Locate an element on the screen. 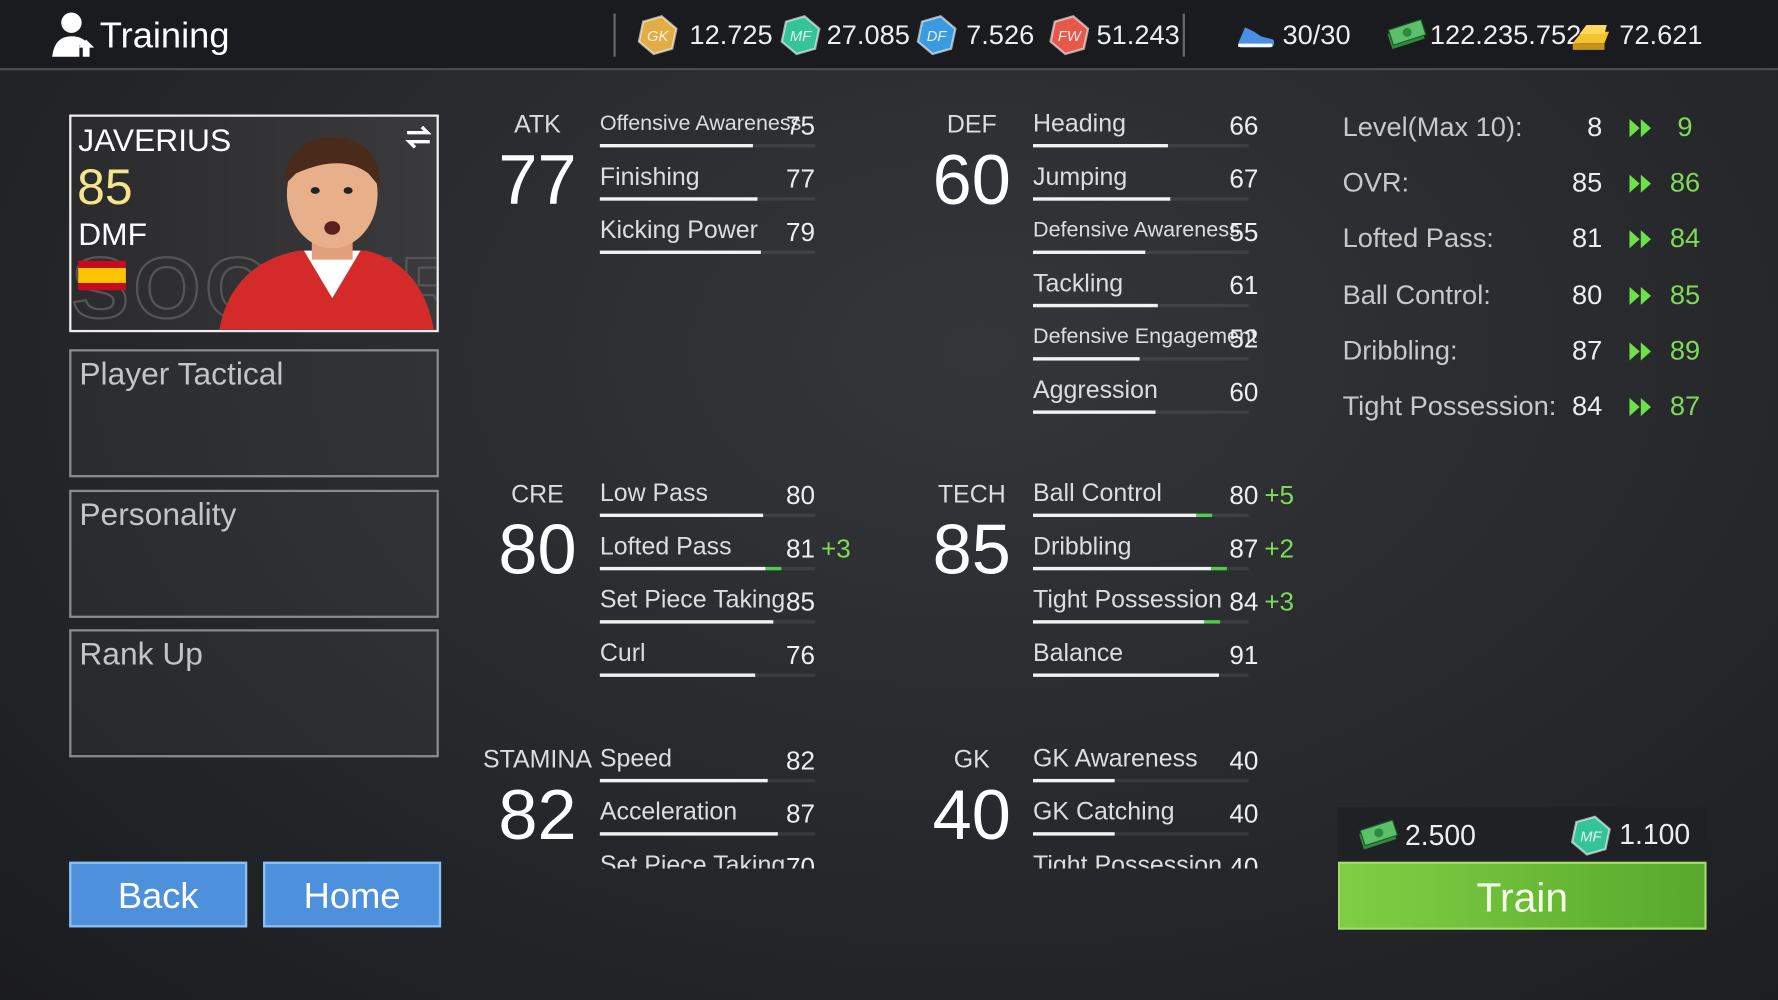 This screenshot has width=1778, height=1000. stat-name: Ball Control is located at coordinates (1097, 492).